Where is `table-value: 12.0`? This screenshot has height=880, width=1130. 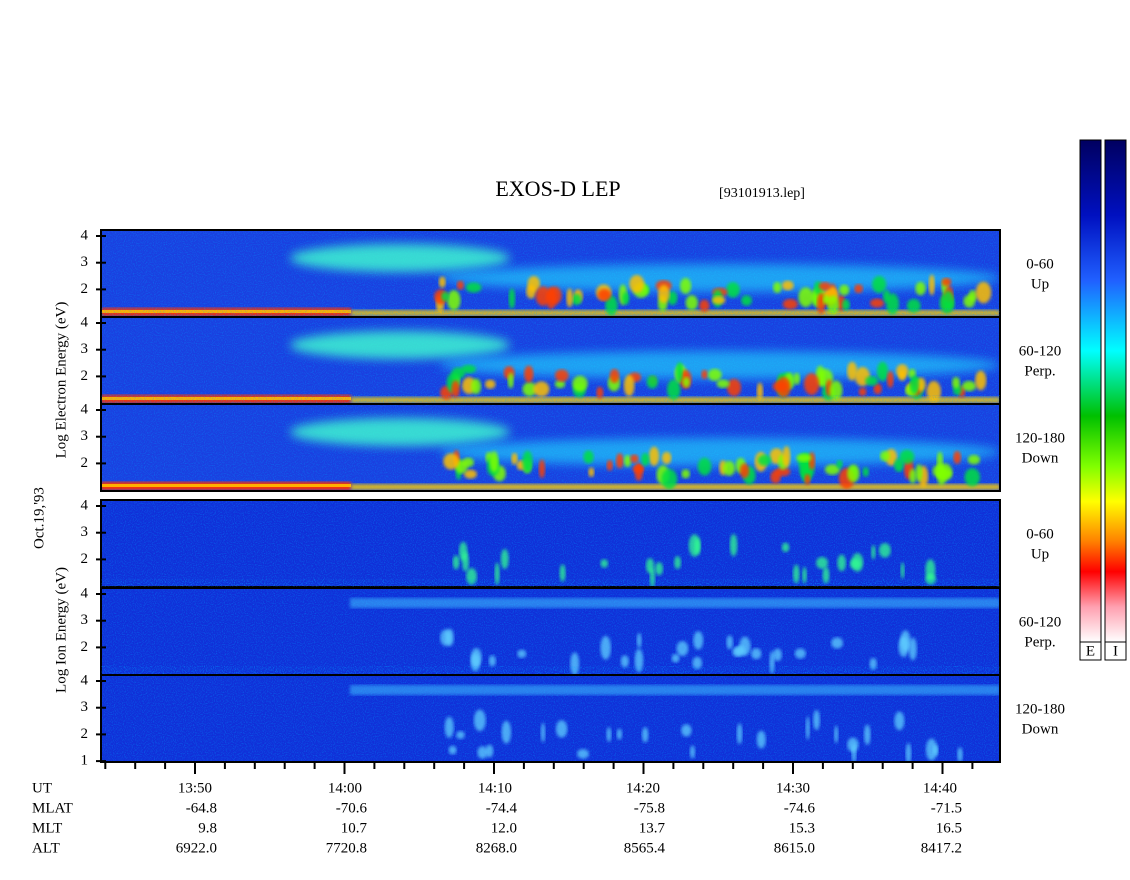
table-value: 12.0 is located at coordinates (504, 828).